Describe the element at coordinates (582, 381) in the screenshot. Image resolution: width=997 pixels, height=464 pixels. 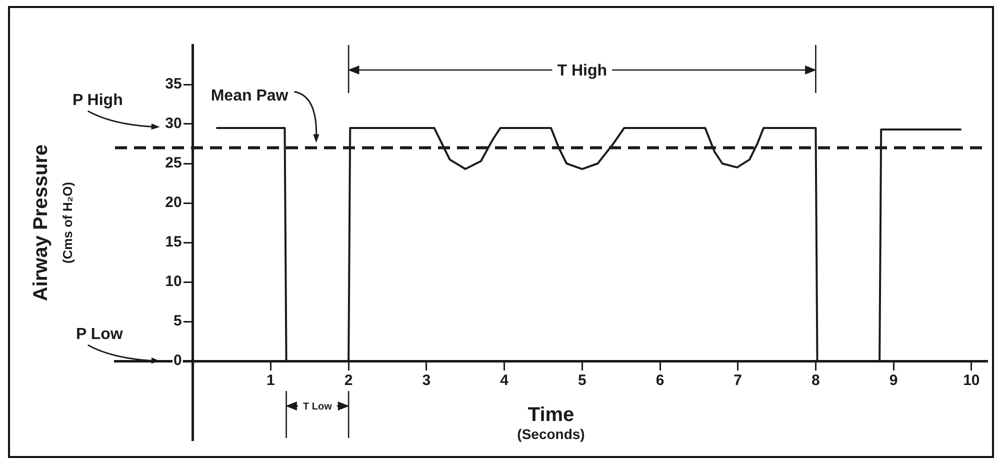
I see `x-tick-label: 5` at that location.